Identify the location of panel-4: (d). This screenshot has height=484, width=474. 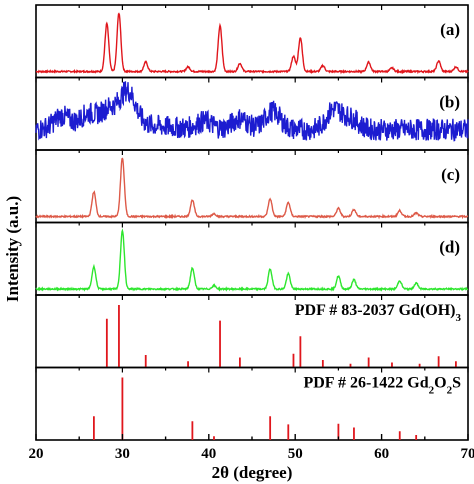
(252, 258).